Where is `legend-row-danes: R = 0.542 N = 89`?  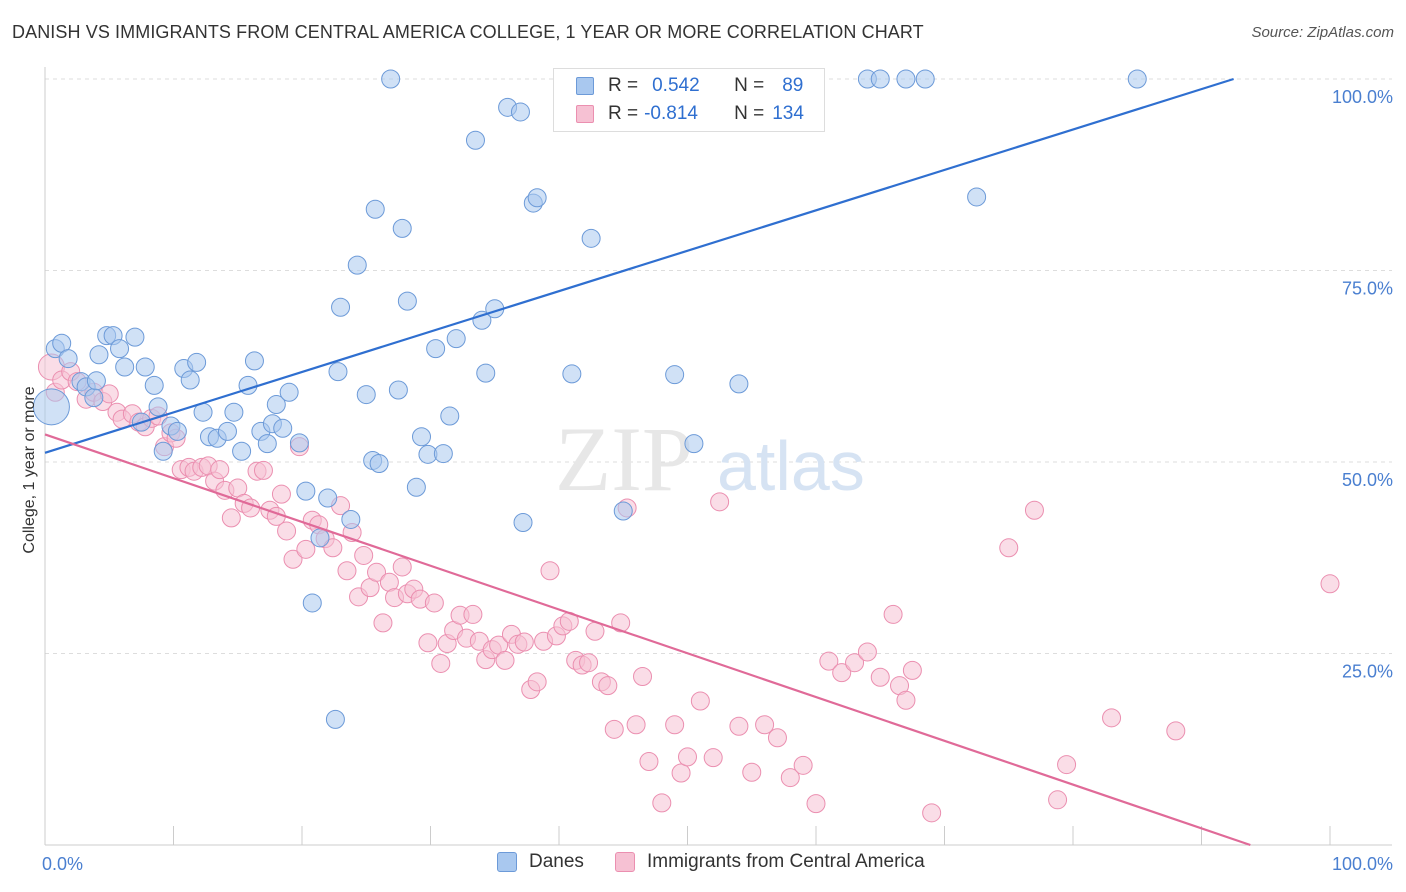
legend-row-danes: R = 0.542 N = 89 is located at coordinates (689, 86).